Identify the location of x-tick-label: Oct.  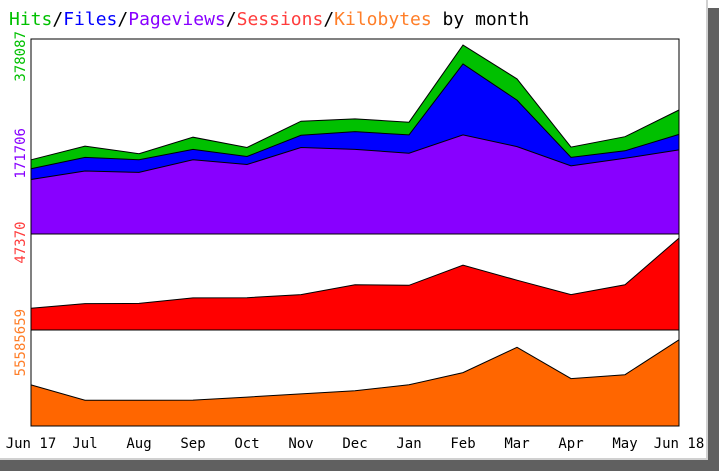
(246, 444).